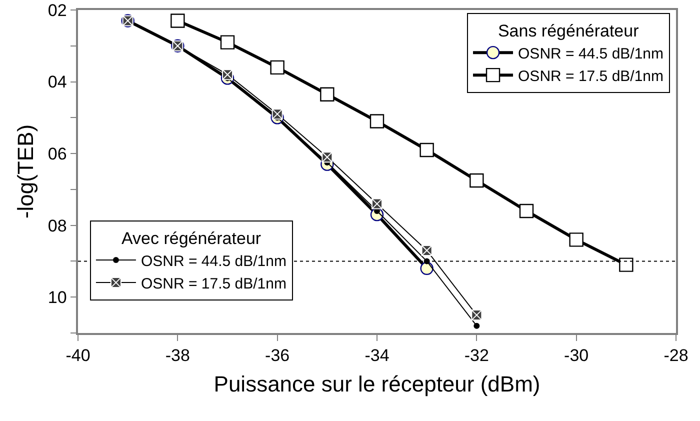 The height and width of the screenshot is (421, 700). What do you see at coordinates (277, 356) in the screenshot?
I see `x-tick-label: -36` at bounding box center [277, 356].